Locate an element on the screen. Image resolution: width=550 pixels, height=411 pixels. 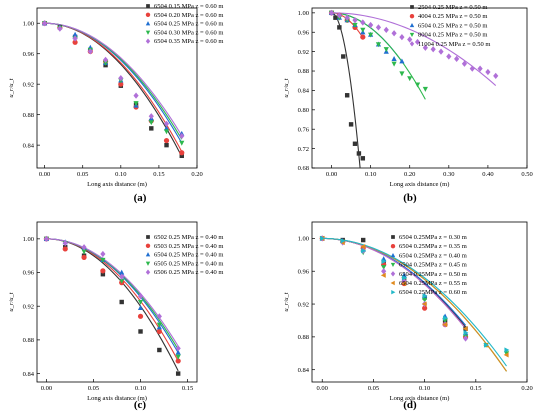
legend-entry: 4004 0.25 MPa z = 0.50 m is located at coordinates (452, 16).